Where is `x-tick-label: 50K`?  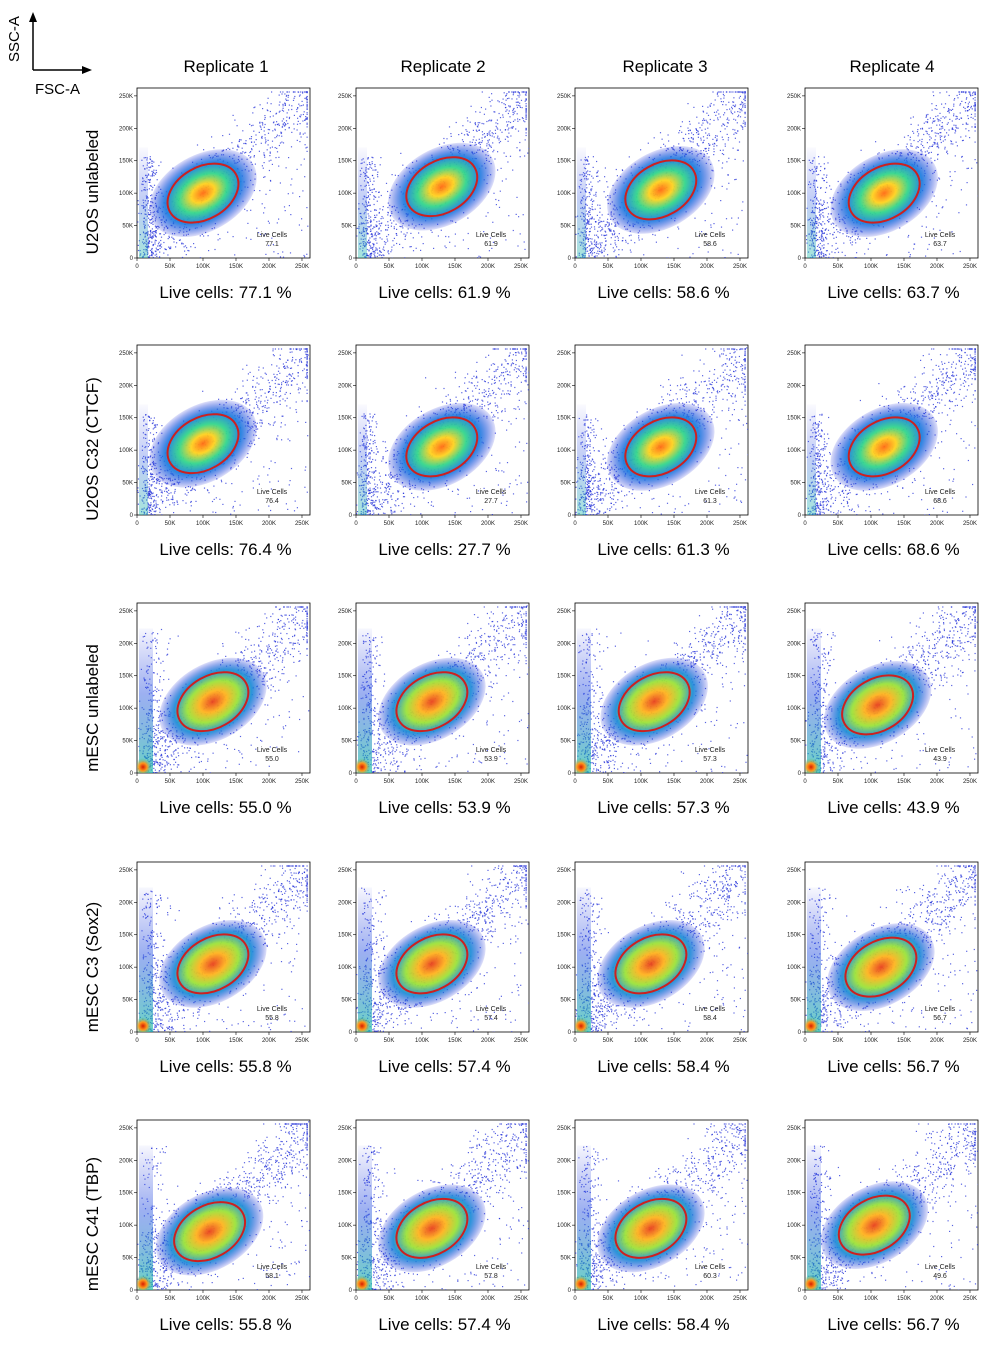 x-tick-label: 50K is located at coordinates (389, 267).